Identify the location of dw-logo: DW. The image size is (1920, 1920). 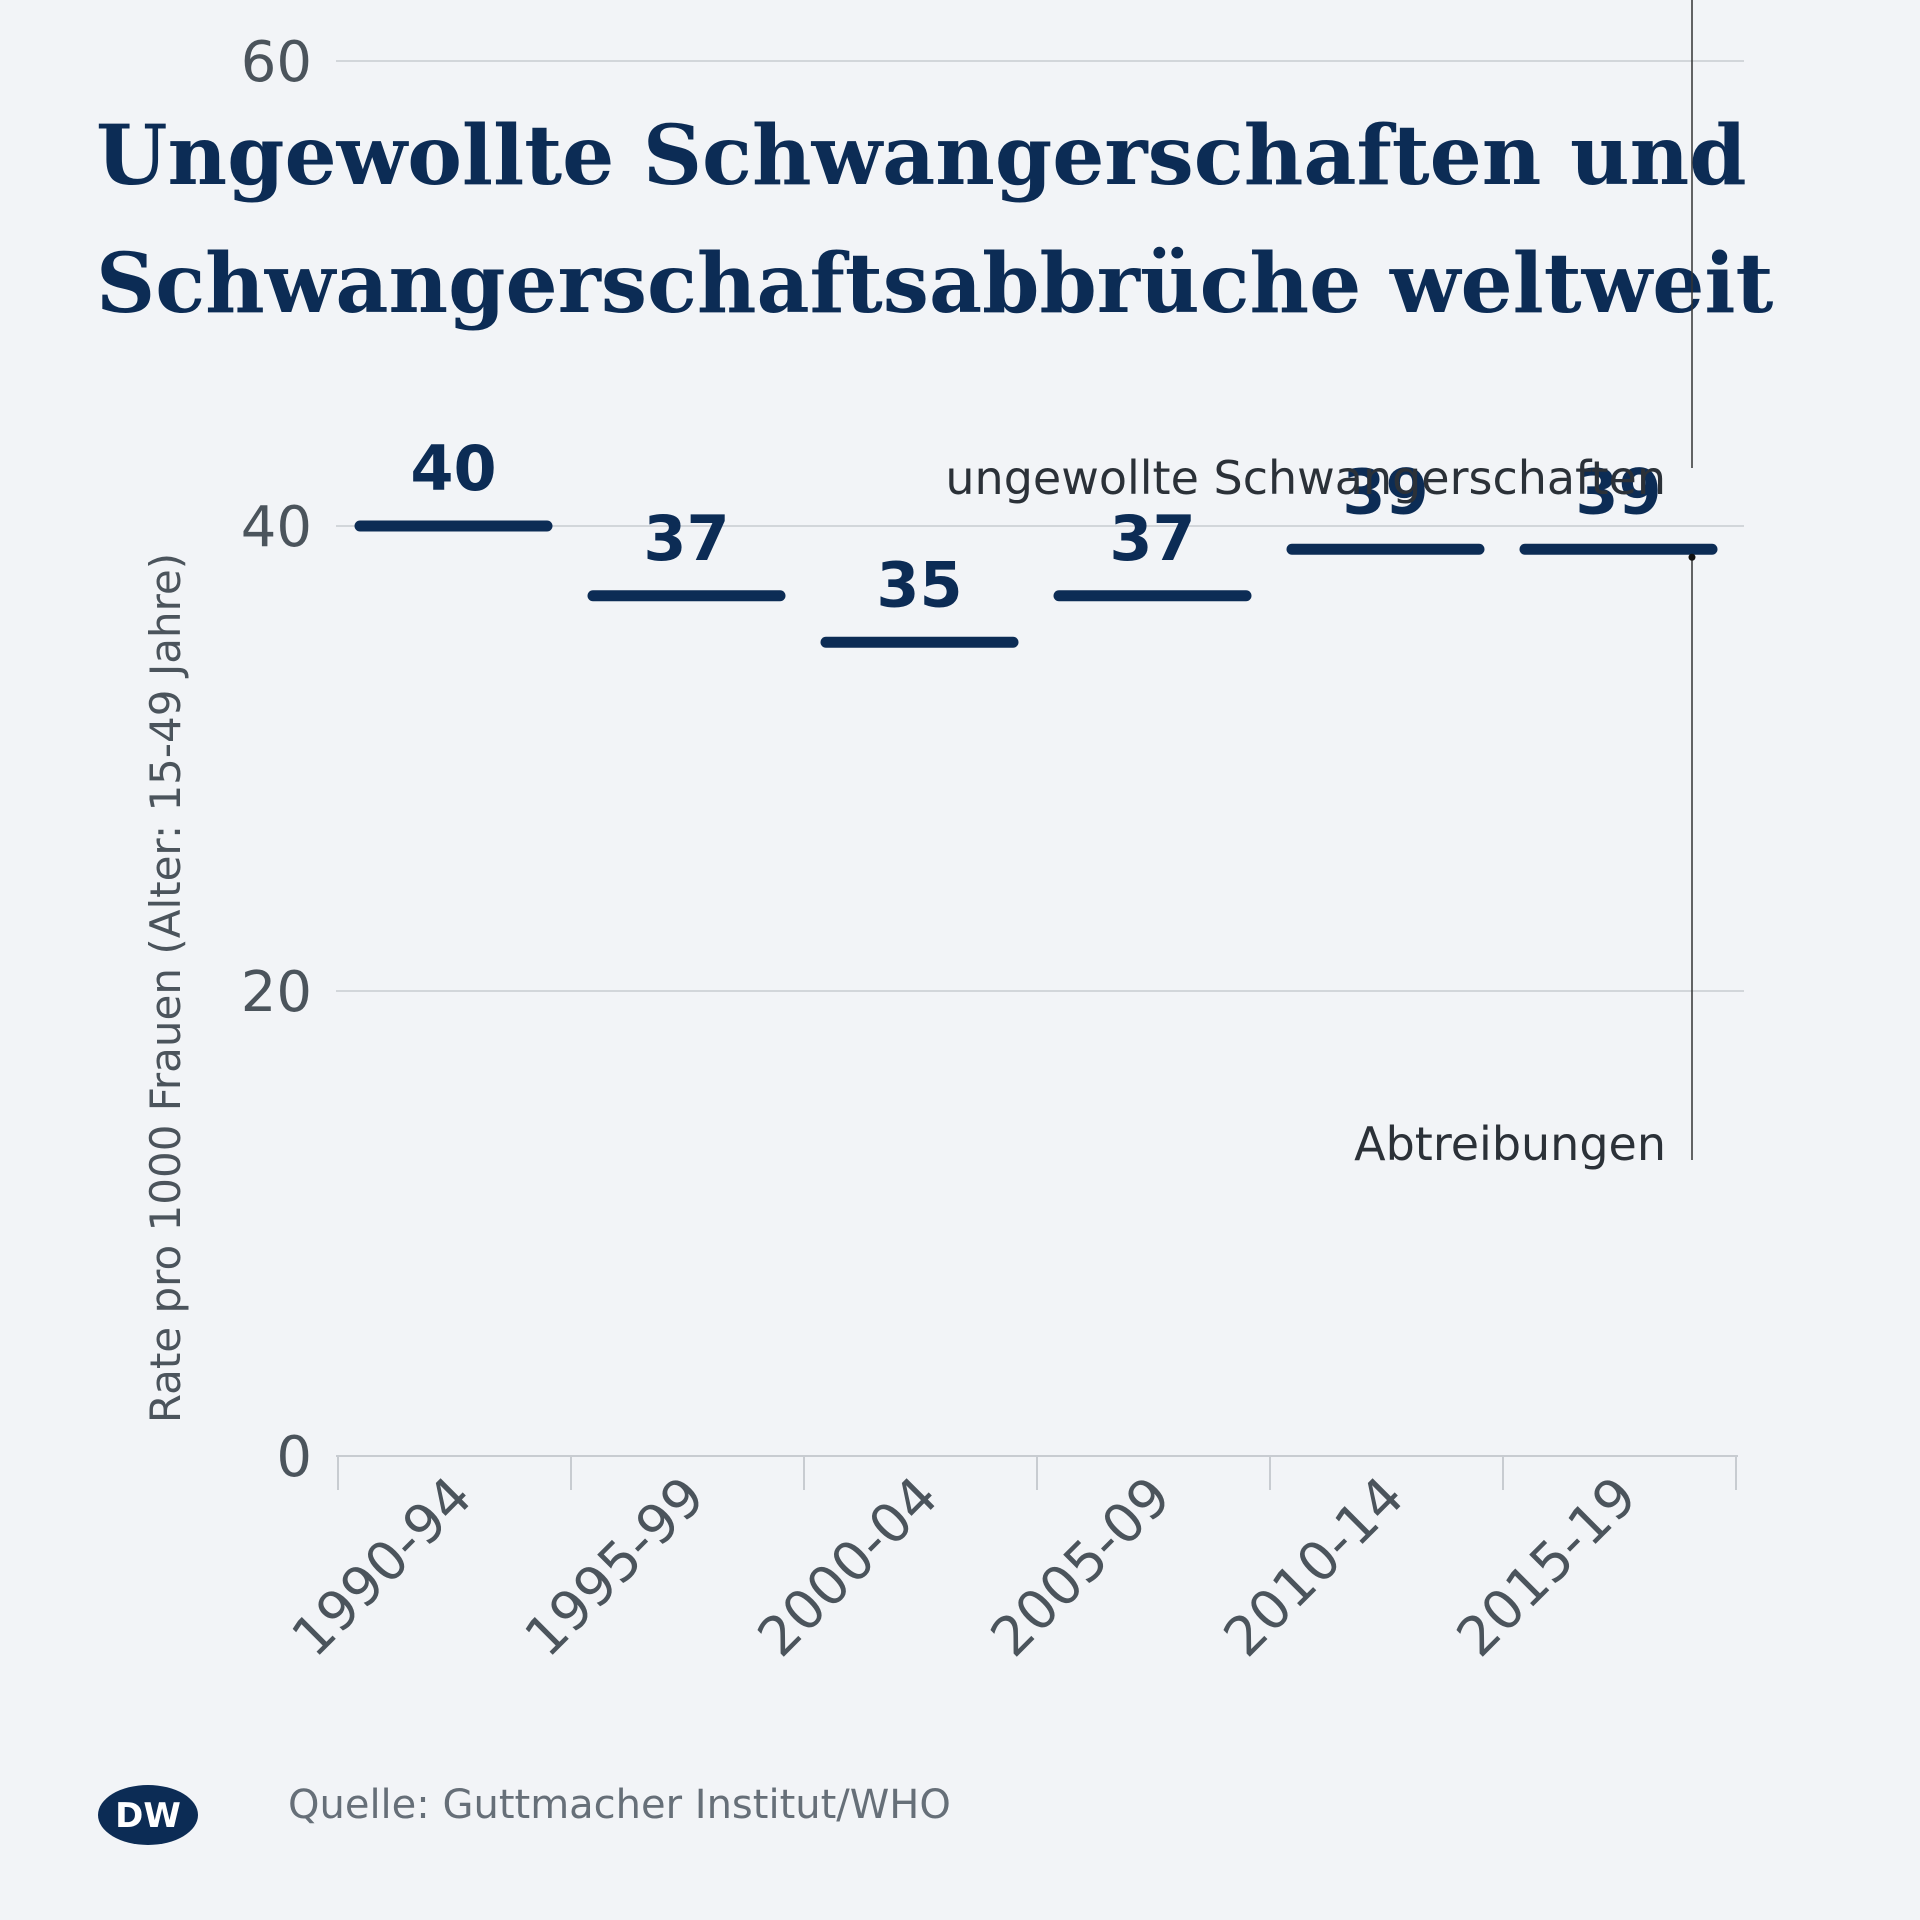
(148, 1815).